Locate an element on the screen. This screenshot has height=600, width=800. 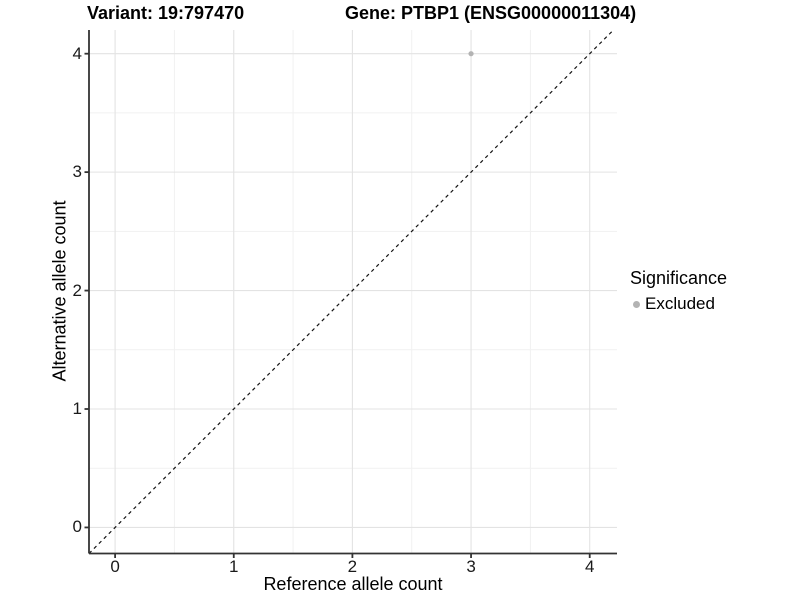
x-tick-label: 3 is located at coordinates (471, 566).